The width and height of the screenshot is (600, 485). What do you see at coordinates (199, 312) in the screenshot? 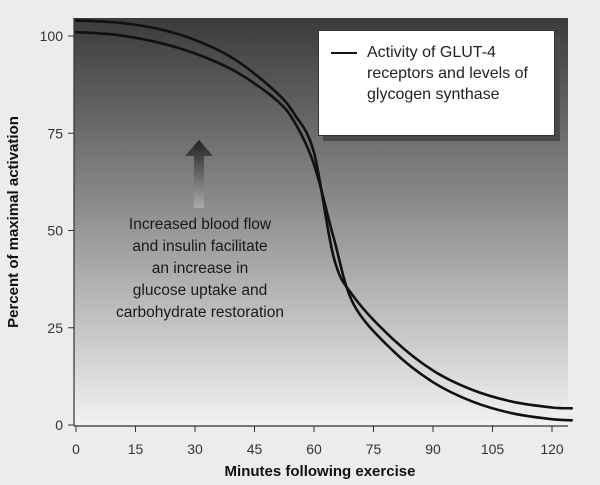
I see `annotation-line: carbohydrate restoration` at bounding box center [199, 312].